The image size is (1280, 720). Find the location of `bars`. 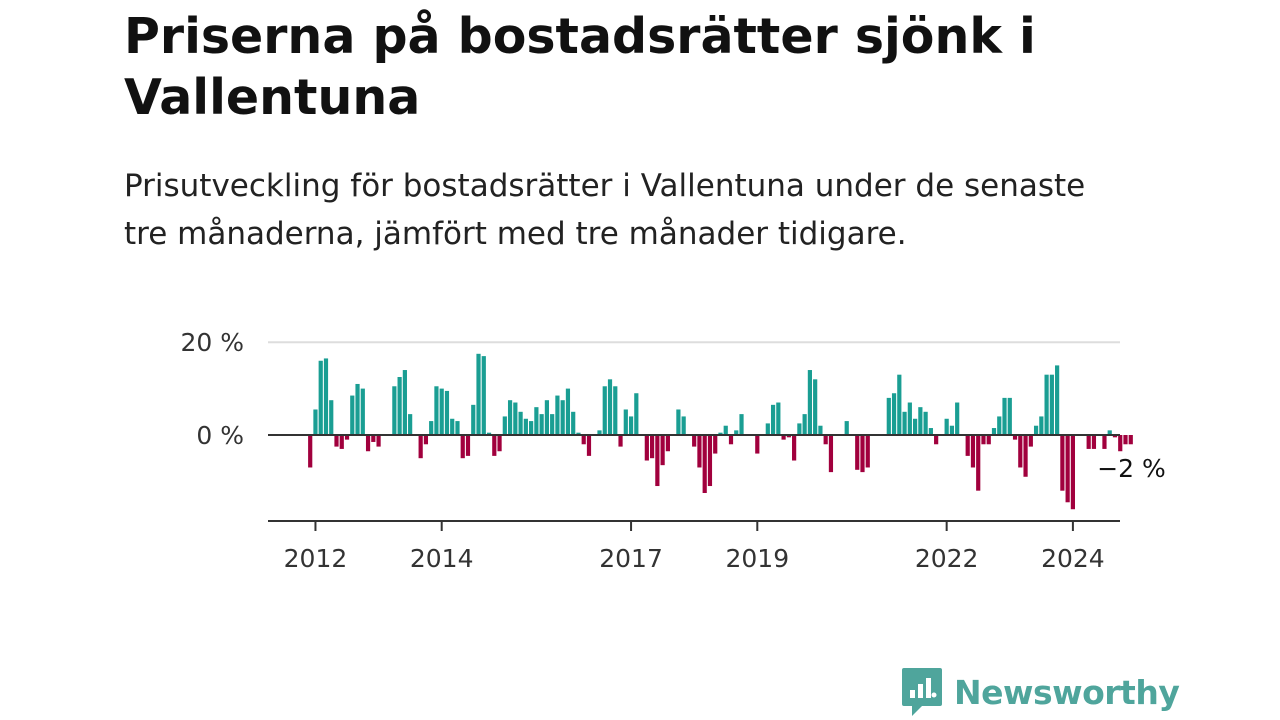

bars is located at coordinates (720, 431).